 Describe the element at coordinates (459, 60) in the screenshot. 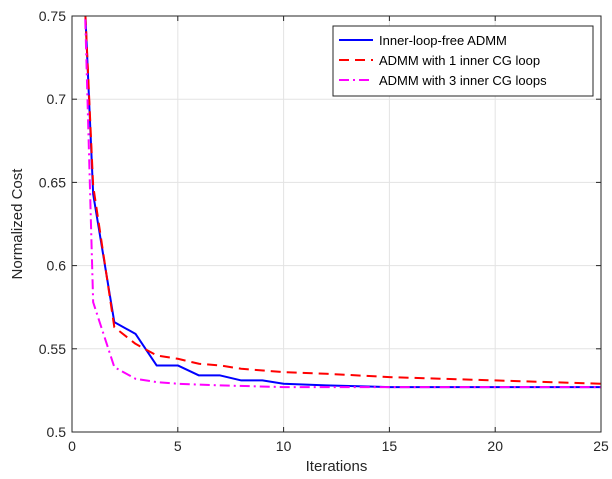

I see `legend-entry: ADMM with 1 inner CG loop` at that location.